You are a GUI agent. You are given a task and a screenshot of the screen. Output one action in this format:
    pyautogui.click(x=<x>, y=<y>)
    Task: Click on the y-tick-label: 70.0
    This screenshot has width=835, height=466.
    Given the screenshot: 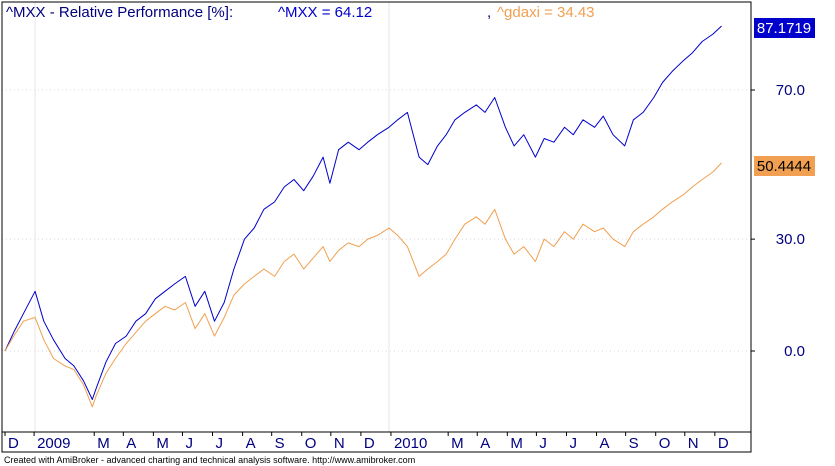 What is the action you would take?
    pyautogui.click(x=790, y=90)
    